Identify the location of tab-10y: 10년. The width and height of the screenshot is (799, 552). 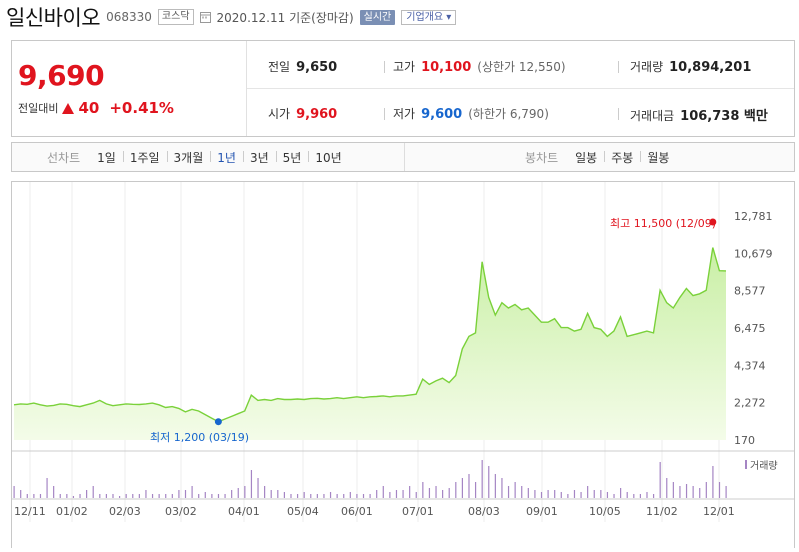
(328, 157).